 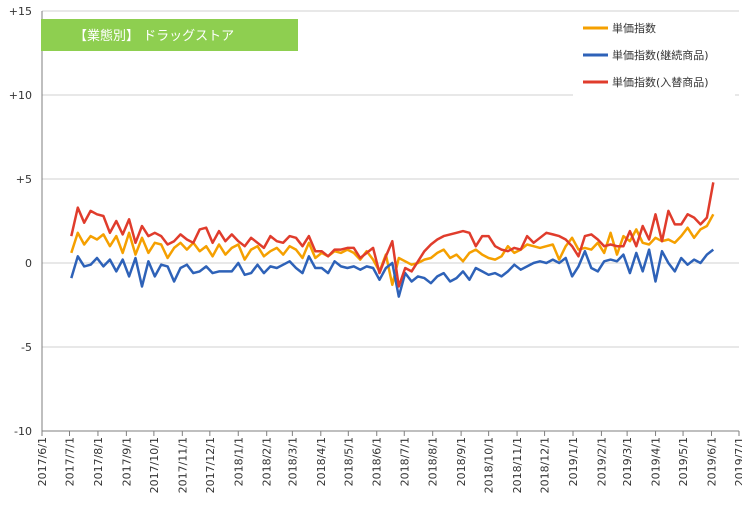 I want to click on legend-label: 単価指数, so click(x=634, y=28).